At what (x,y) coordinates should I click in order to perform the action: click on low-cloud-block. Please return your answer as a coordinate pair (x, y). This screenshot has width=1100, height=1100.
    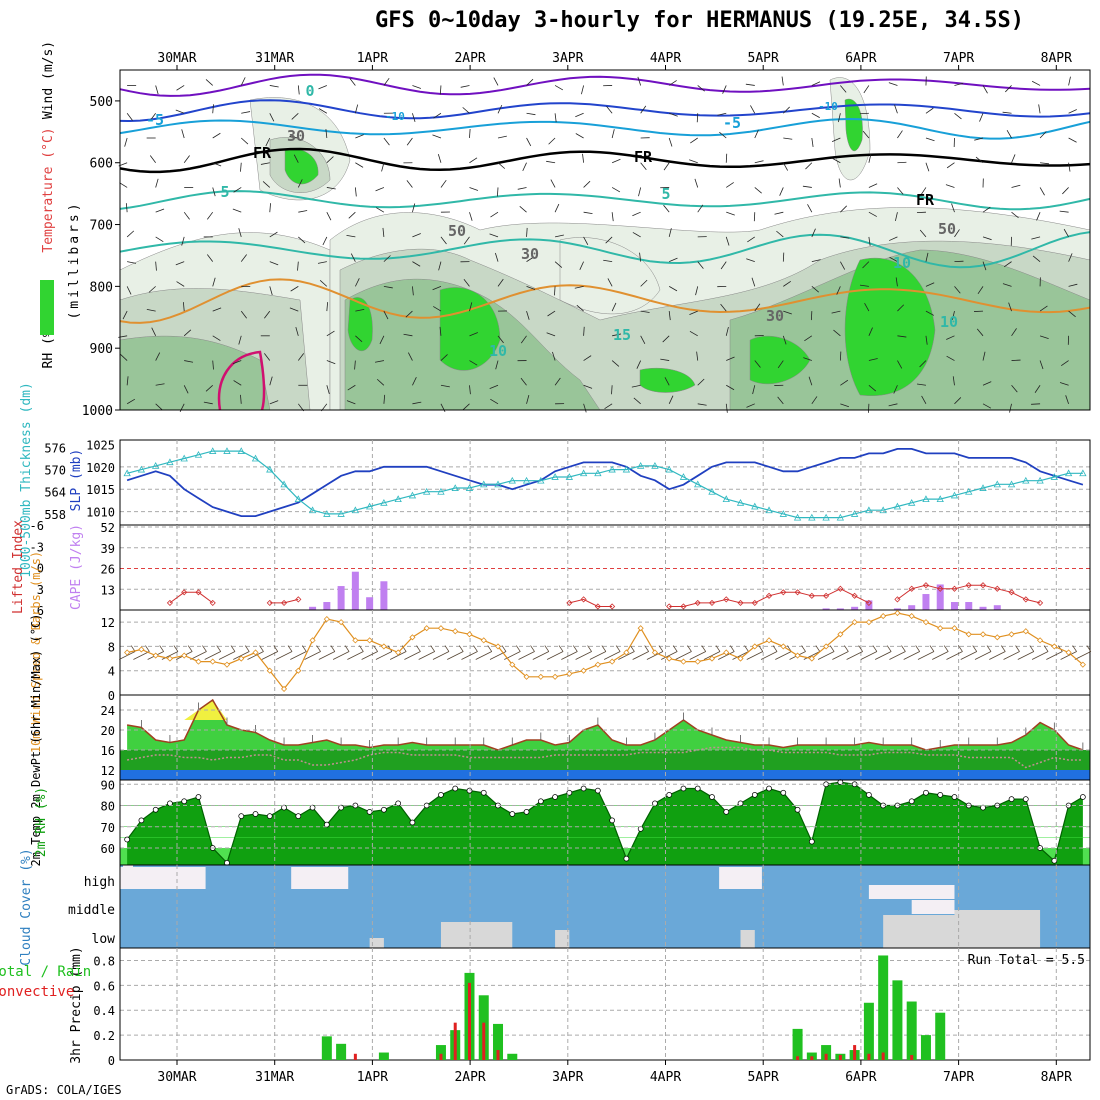
    Looking at the image, I should click on (476, 935).